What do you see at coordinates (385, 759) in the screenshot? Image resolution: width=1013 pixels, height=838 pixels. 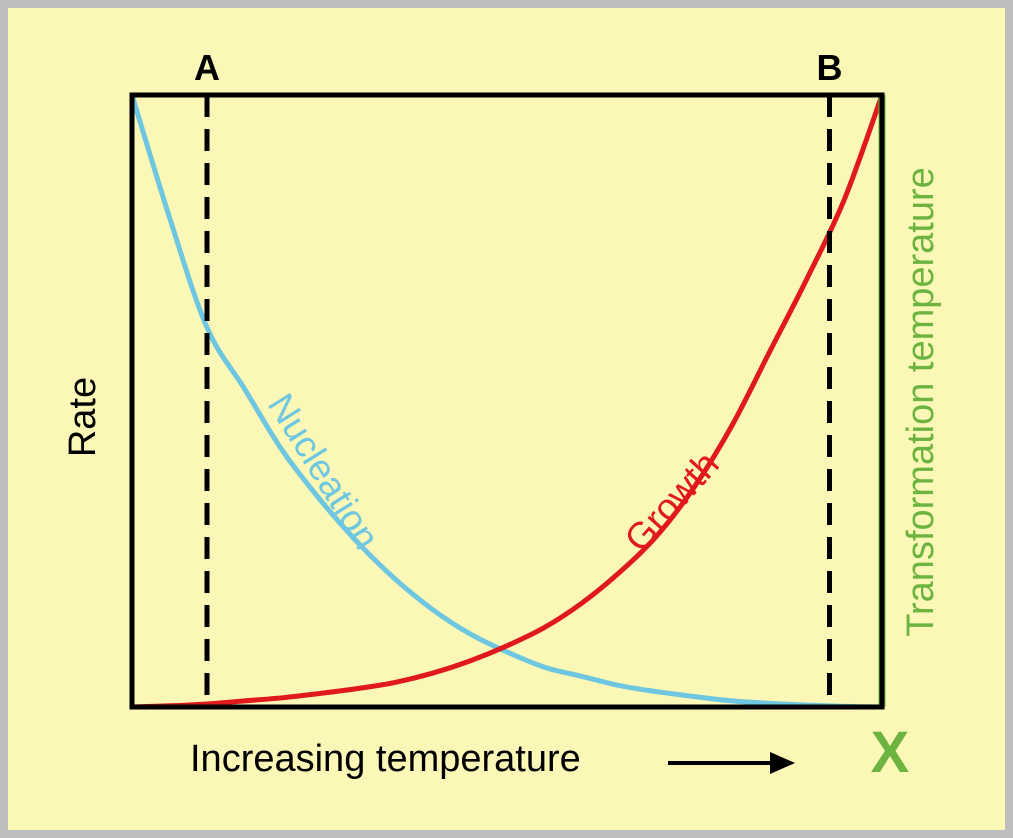 I see `x-axis-label: Increasing temperature` at bounding box center [385, 759].